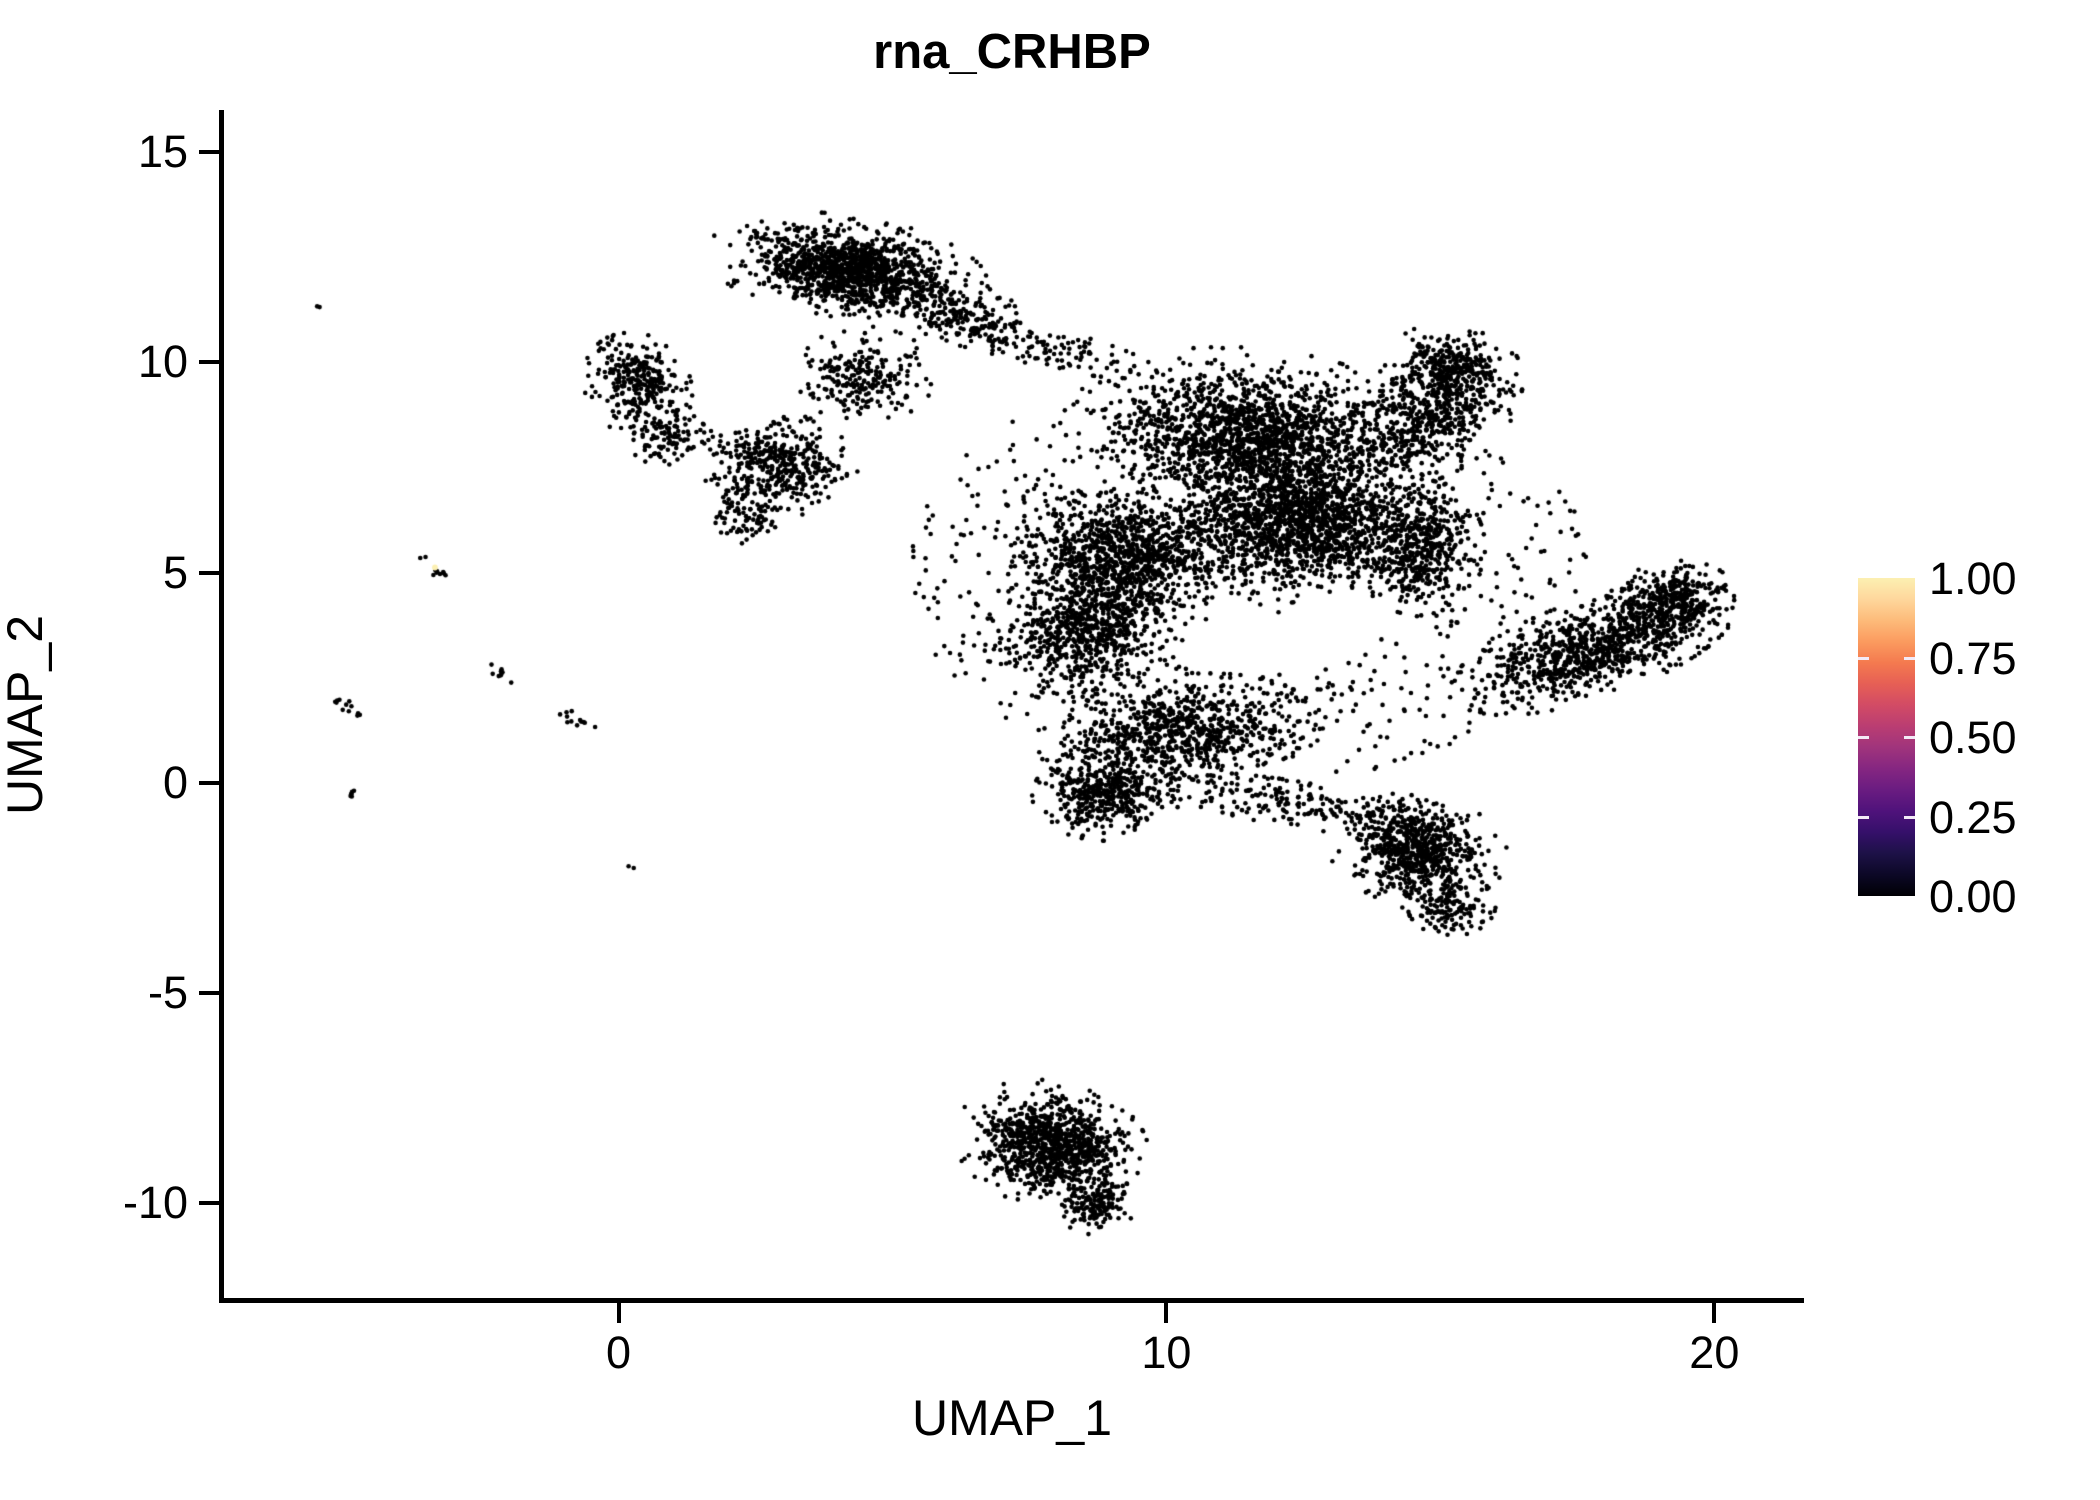 This screenshot has height=1500, width=2100. What do you see at coordinates (221, 706) in the screenshot?
I see `y-axis-line` at bounding box center [221, 706].